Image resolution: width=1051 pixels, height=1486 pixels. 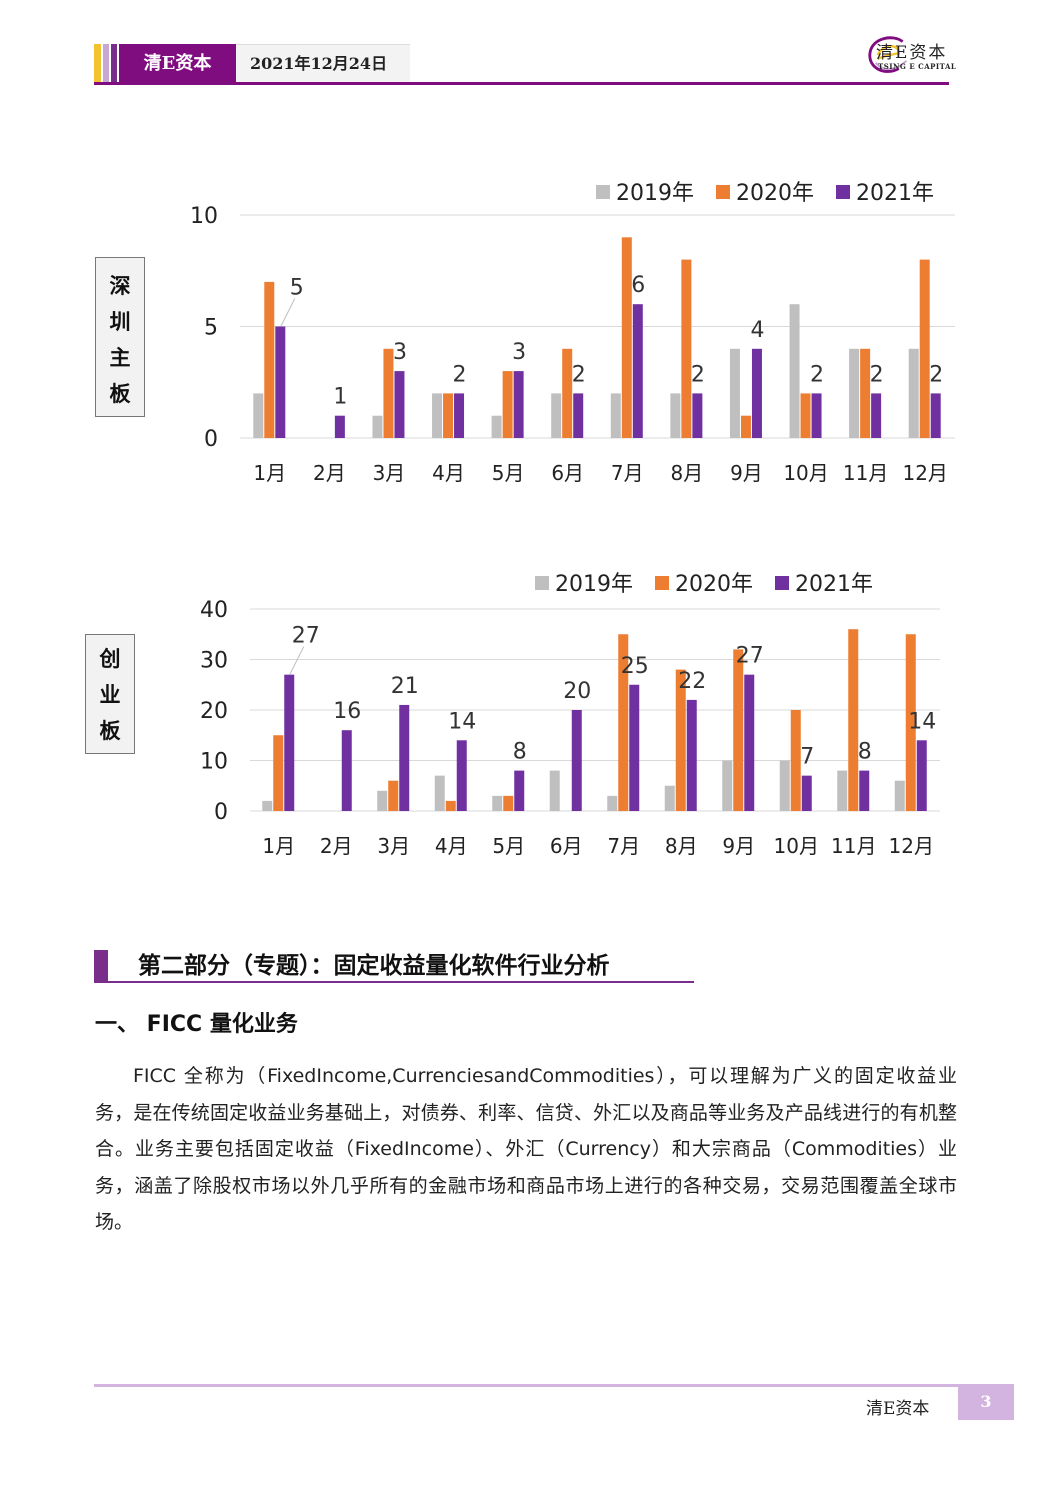 What do you see at coordinates (374, 966) in the screenshot?
I see `section-heading-text: 第二部分（专题）：固定收益量化软件行业分析` at bounding box center [374, 966].